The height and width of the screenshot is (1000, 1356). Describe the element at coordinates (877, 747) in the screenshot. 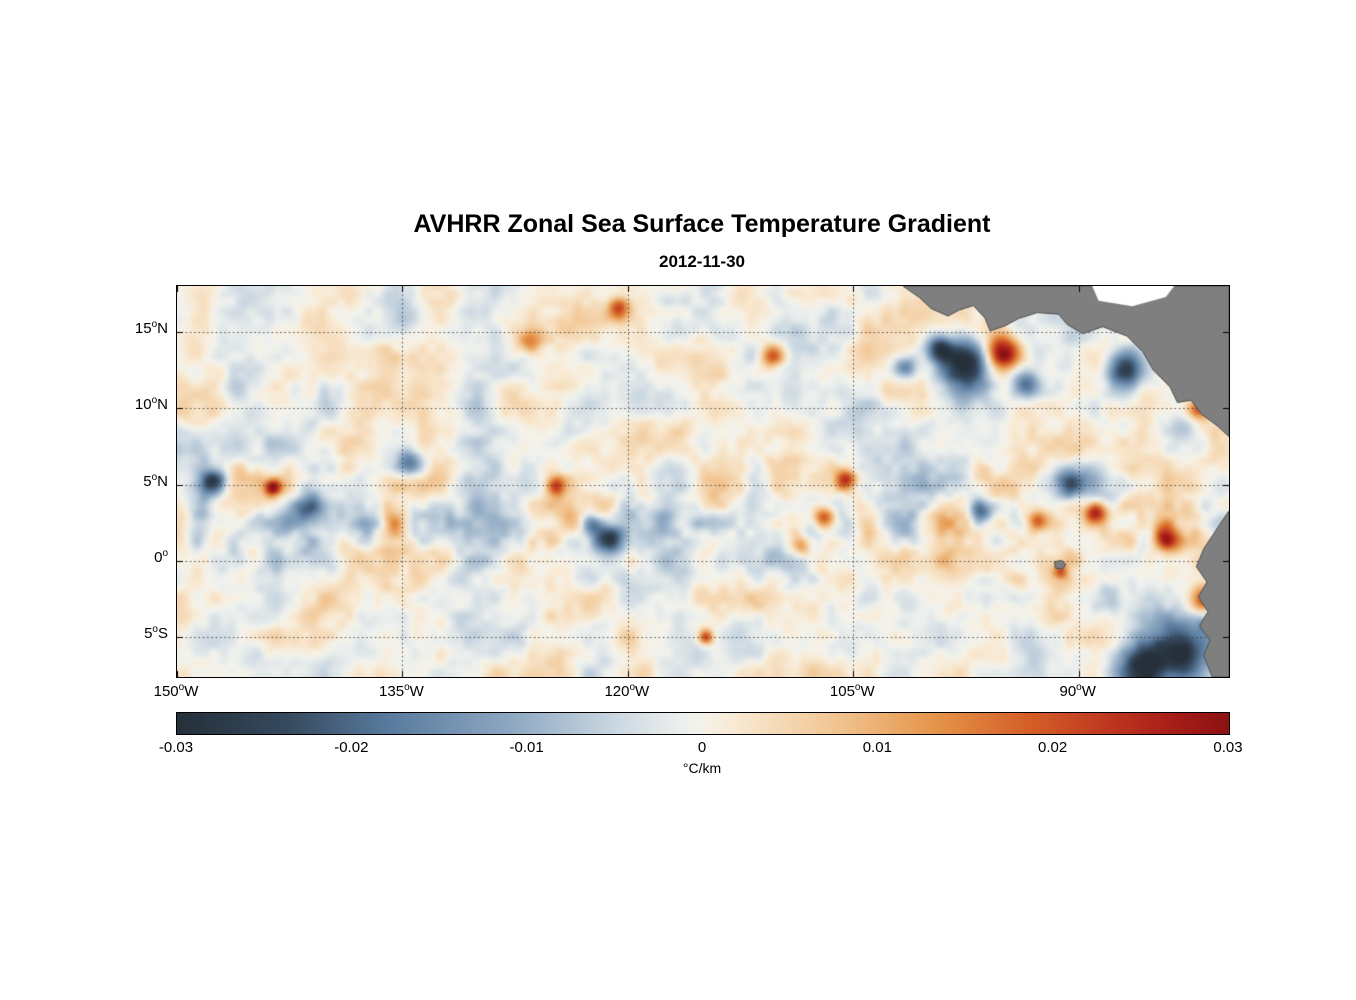

I see `colorbar-tick-label: 0.01` at that location.